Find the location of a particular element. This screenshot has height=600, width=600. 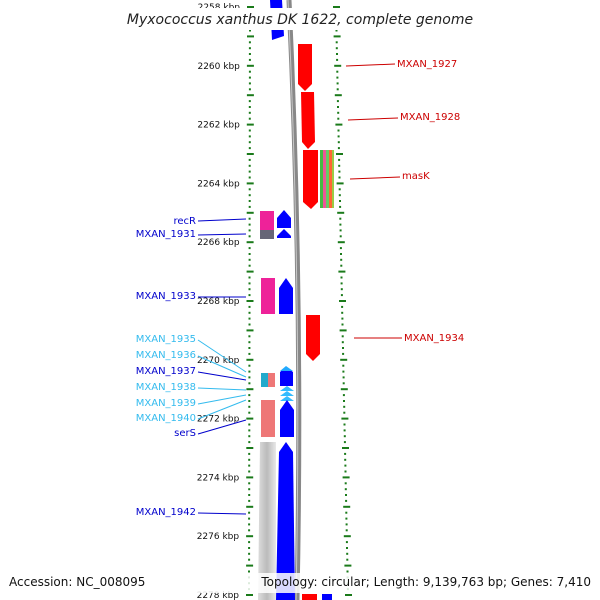

label-mxan1939: MXAN_1939 is located at coordinates (166, 403).